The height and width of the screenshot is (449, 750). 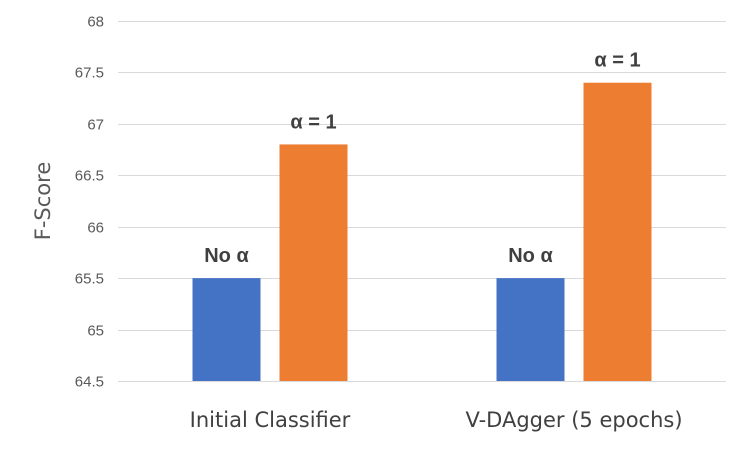 I want to click on y-tick-label: 66, so click(x=95, y=228).